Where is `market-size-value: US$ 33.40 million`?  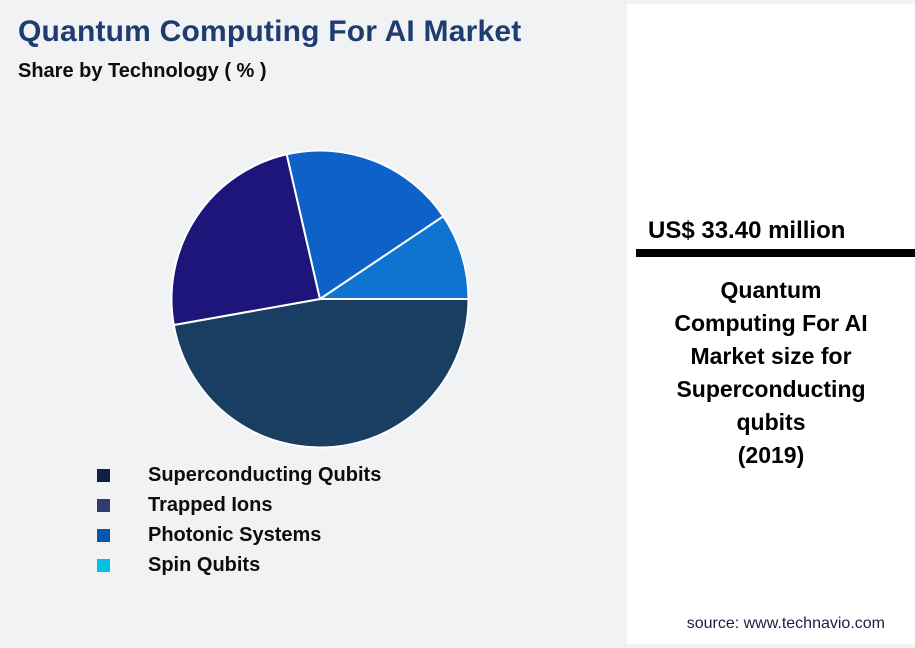
market-size-value: US$ 33.40 million is located at coordinates (747, 230).